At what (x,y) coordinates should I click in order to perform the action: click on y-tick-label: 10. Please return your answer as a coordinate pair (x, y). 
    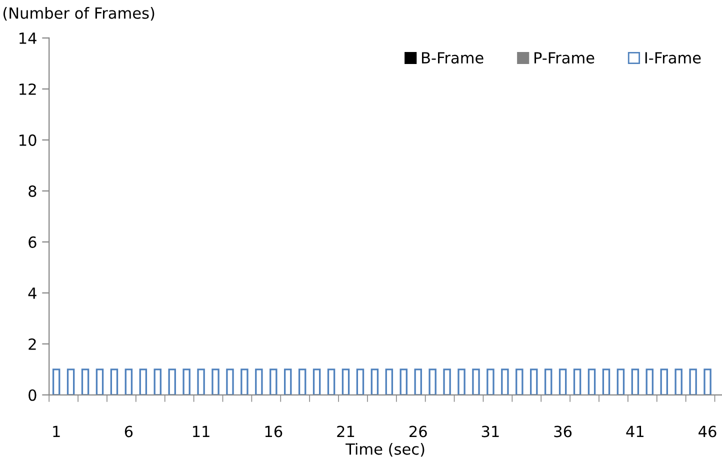
    Looking at the image, I should click on (28, 140).